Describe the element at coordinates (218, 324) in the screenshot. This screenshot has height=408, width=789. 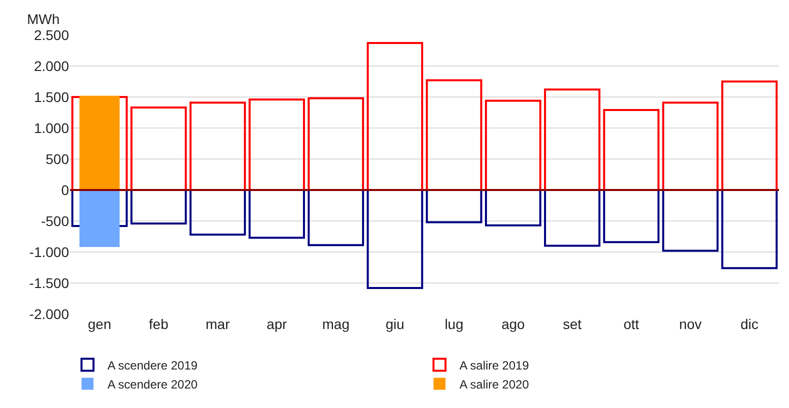
I see `x-tick-label: mar` at that location.